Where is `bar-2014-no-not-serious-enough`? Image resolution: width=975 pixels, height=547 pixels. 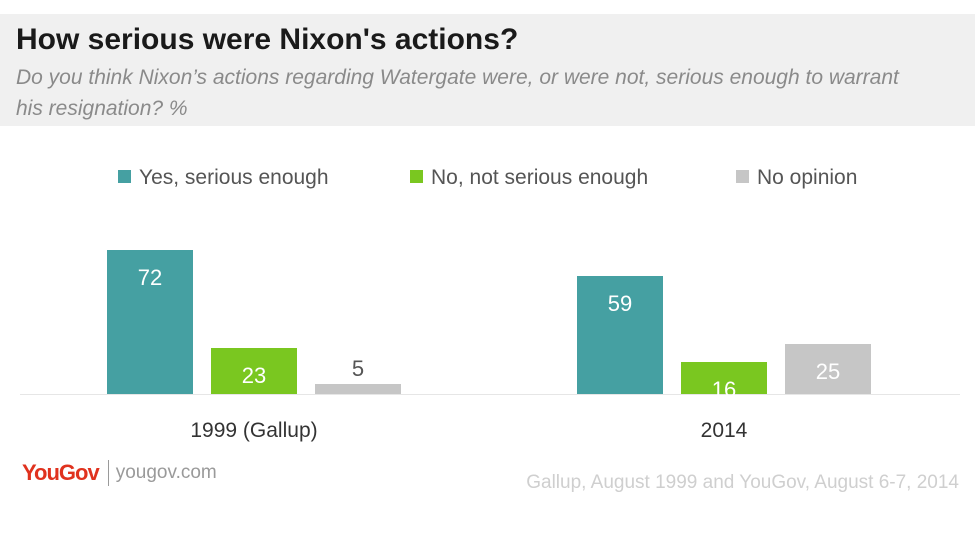
bar-2014-no-not-serious-enough is located at coordinates (724, 378).